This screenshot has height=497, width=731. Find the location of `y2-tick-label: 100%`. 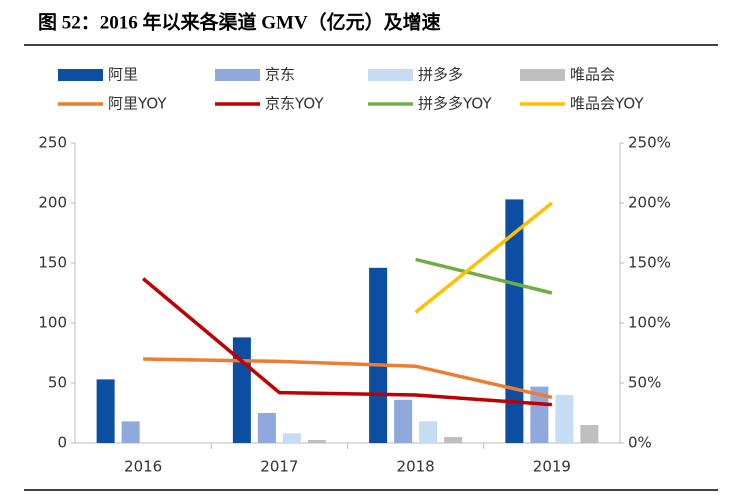

y2-tick-label: 100% is located at coordinates (649, 323).